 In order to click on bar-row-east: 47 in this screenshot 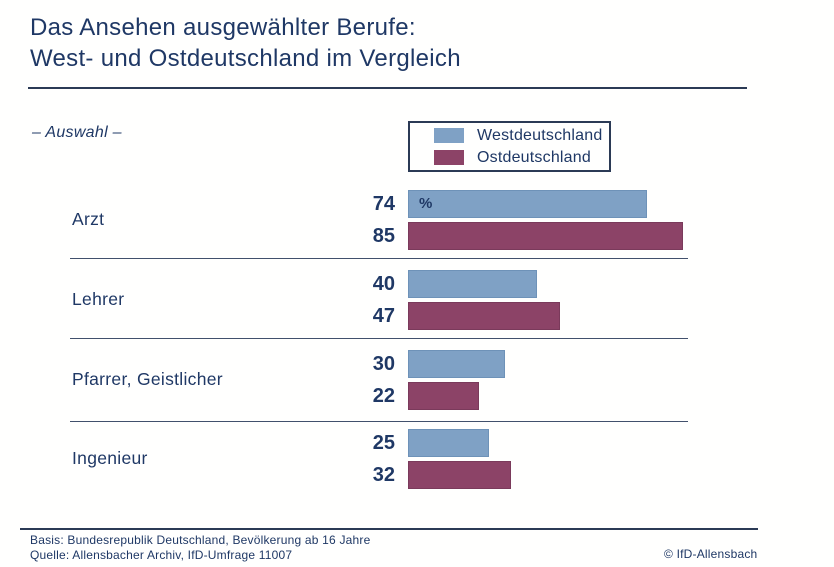, I will do `click(417, 316)`.